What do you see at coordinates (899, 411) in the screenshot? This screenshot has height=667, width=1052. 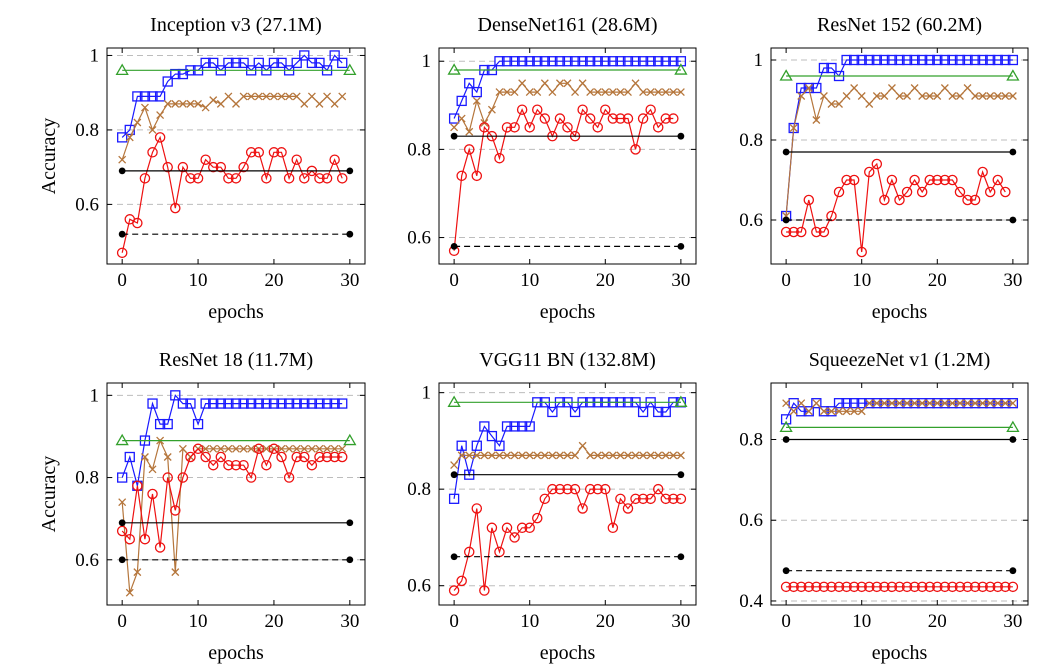 I see `series-line` at bounding box center [899, 411].